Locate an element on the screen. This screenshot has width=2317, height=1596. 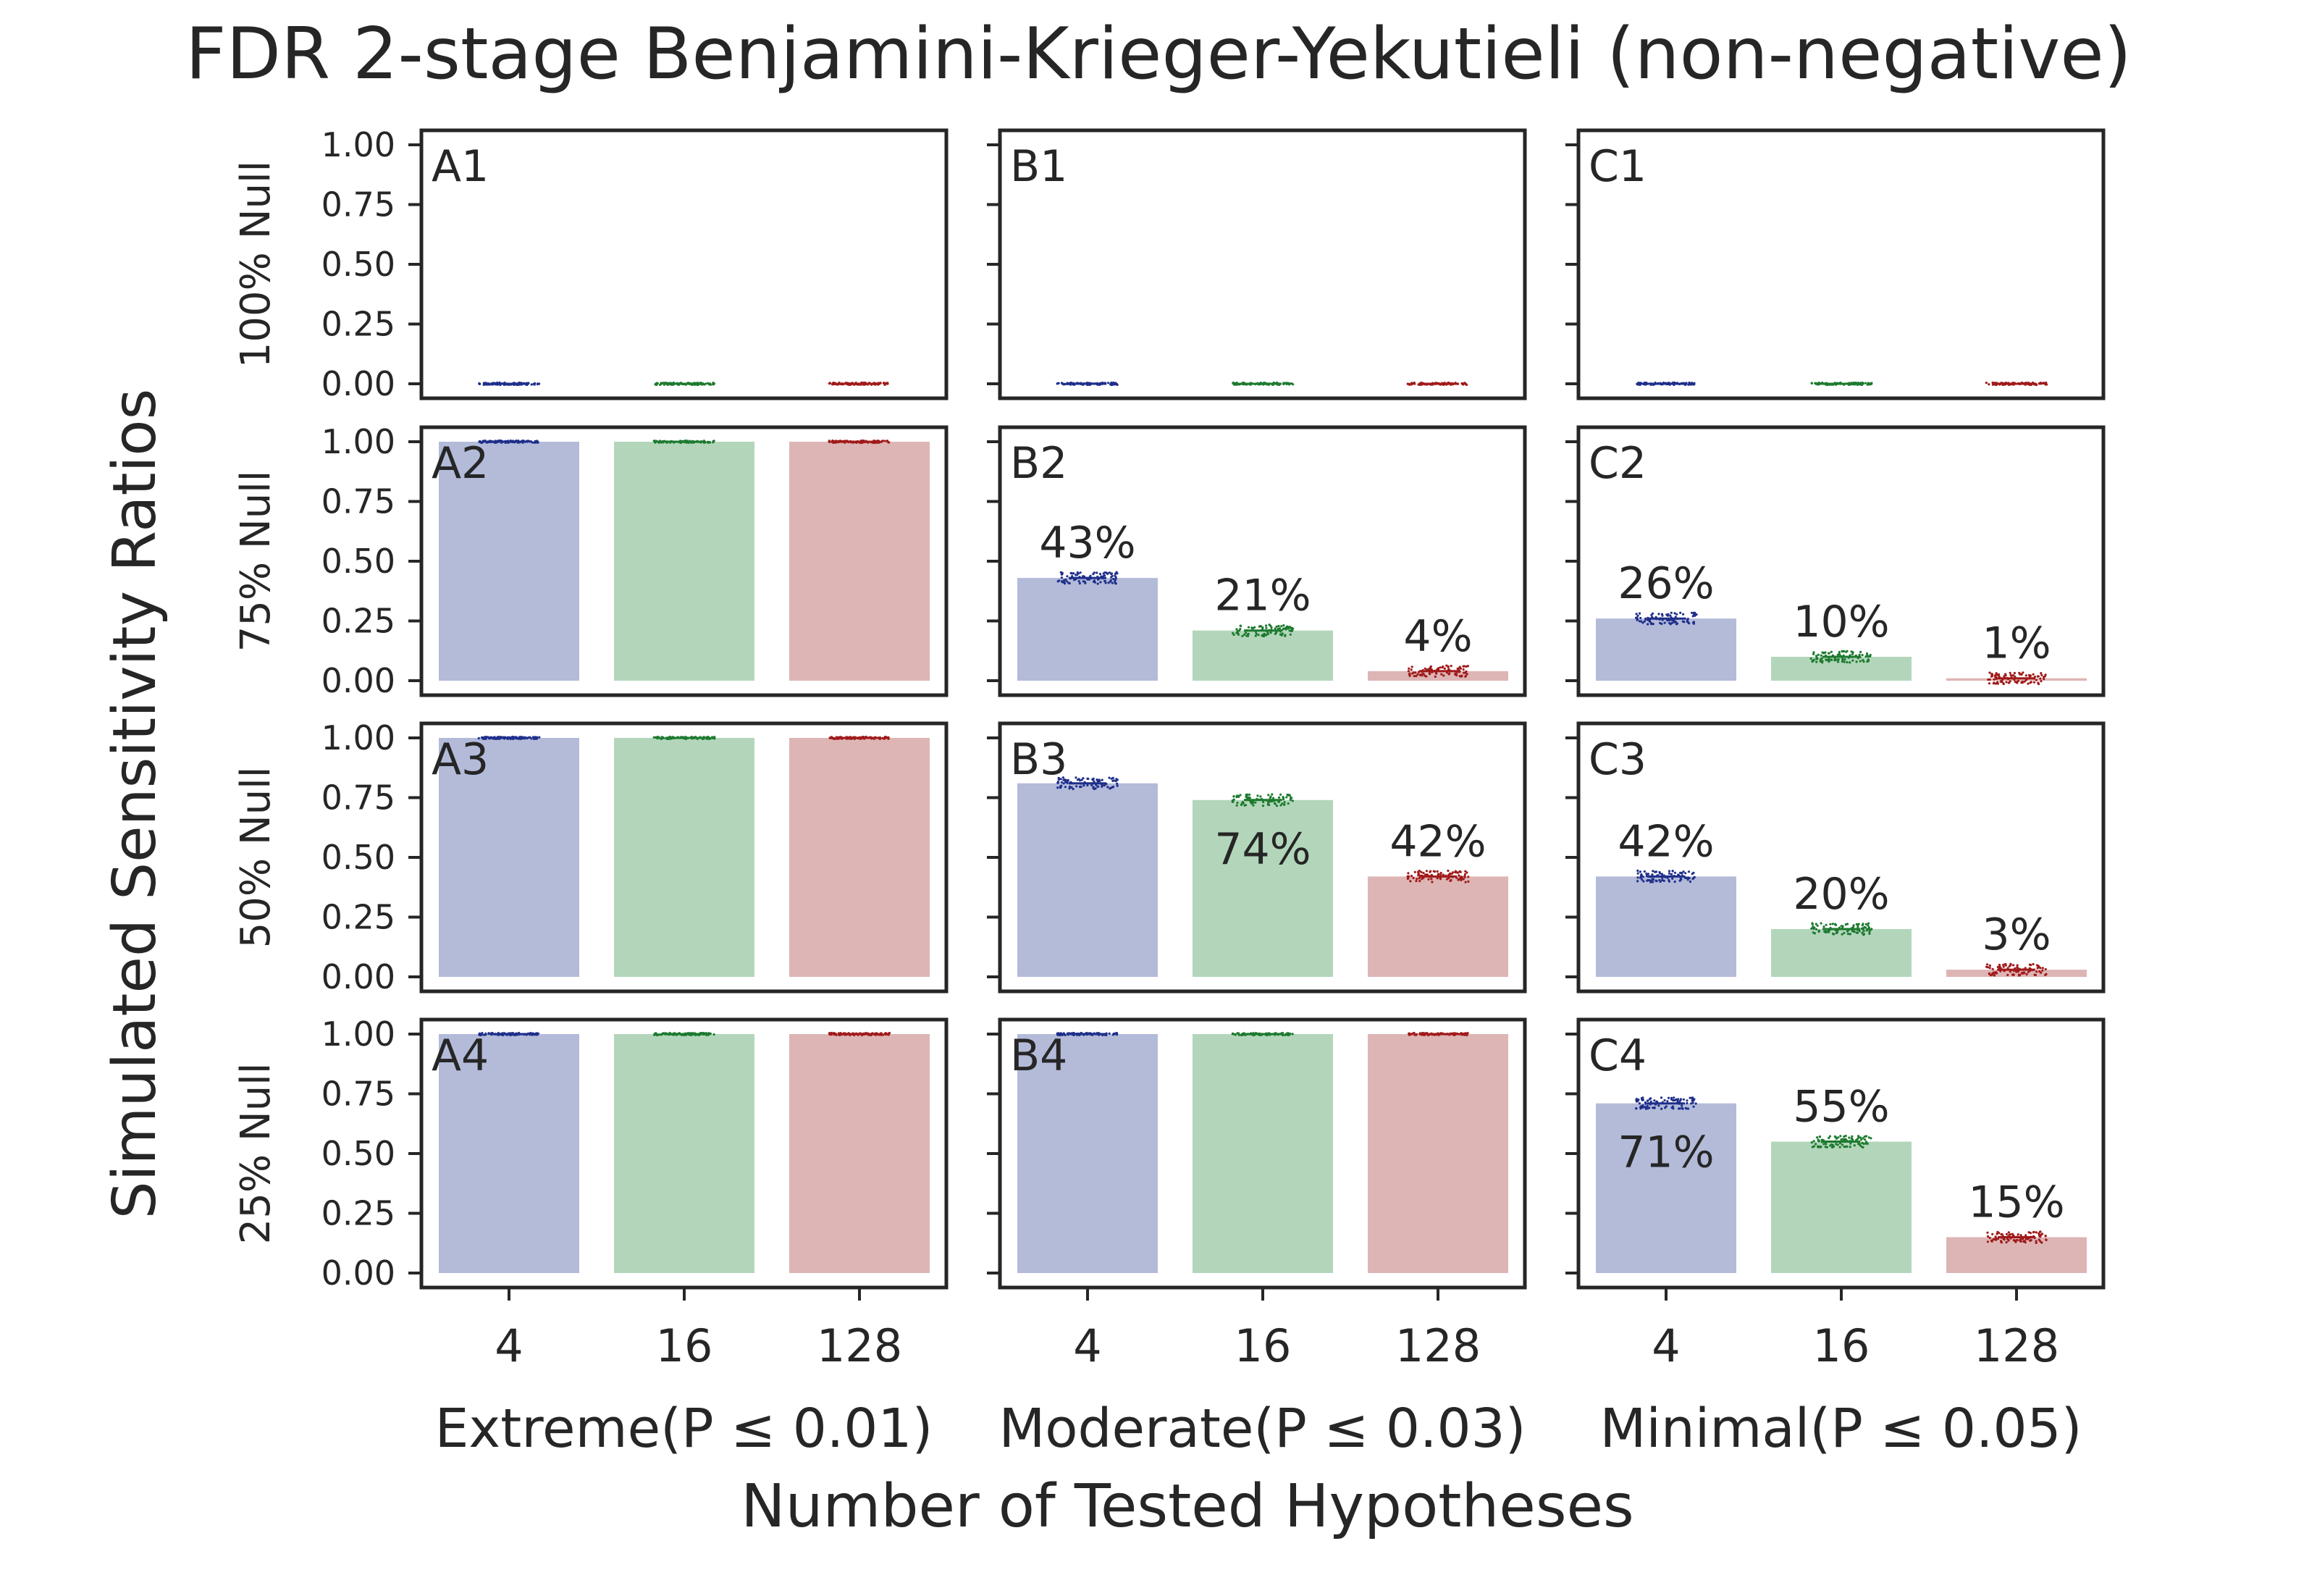
panel-label-b1: B1 is located at coordinates (1039, 166).